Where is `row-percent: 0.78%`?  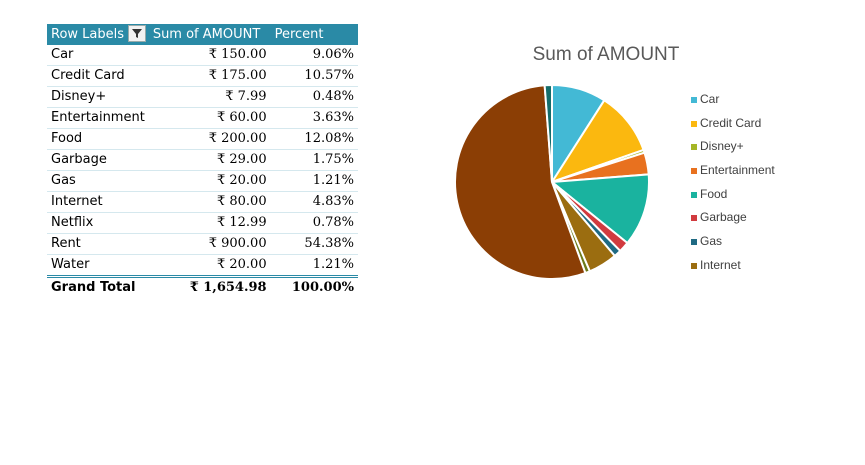
row-percent: 0.78% is located at coordinates (314, 223).